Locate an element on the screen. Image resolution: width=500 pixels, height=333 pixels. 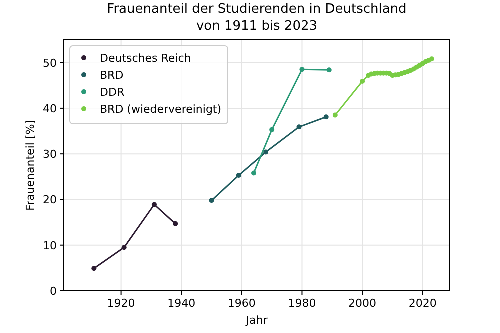
y-tick-label: 20 is located at coordinates (50, 200).